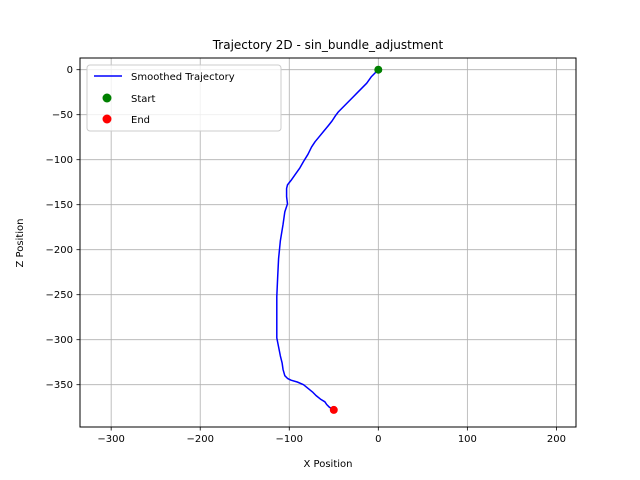  I want to click on legend-label-start: Start, so click(143, 99).